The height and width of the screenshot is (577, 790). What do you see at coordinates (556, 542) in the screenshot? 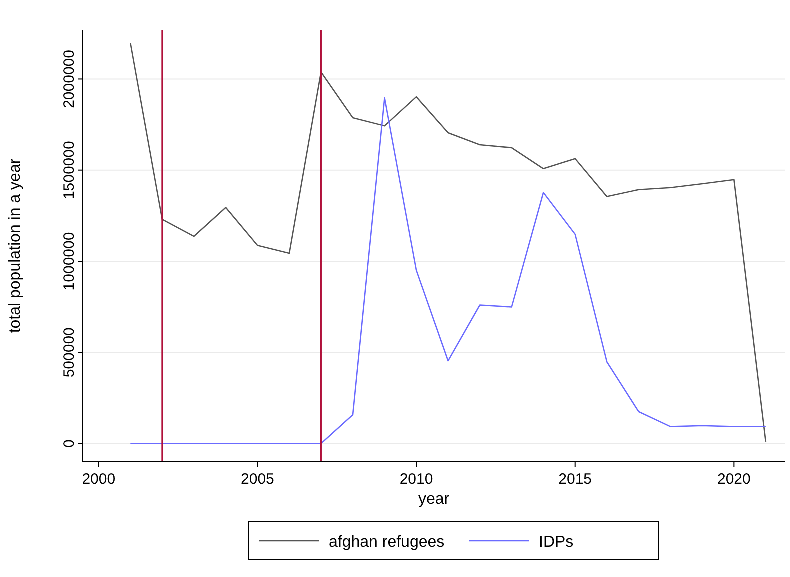
I see `legend-label: IDPs` at bounding box center [556, 542].